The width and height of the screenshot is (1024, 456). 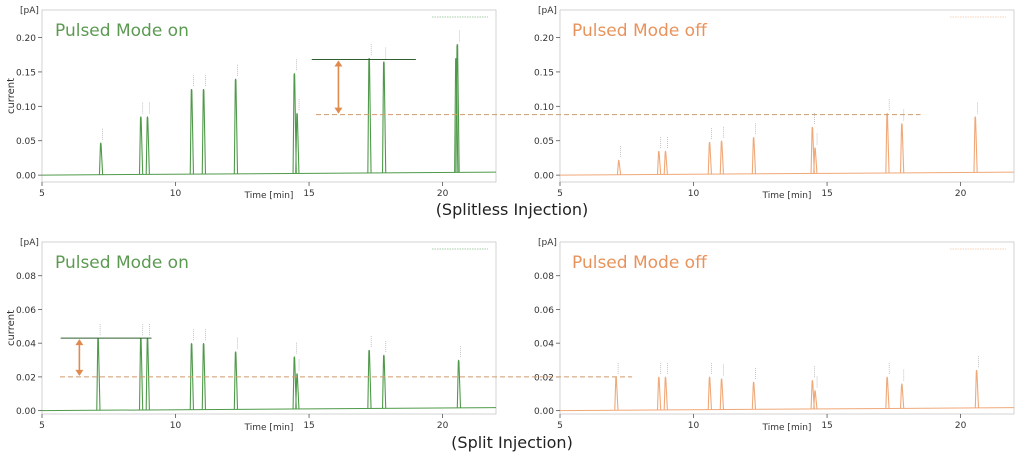 I want to click on caption-splitless: (Splitless Injection), so click(x=512, y=209).